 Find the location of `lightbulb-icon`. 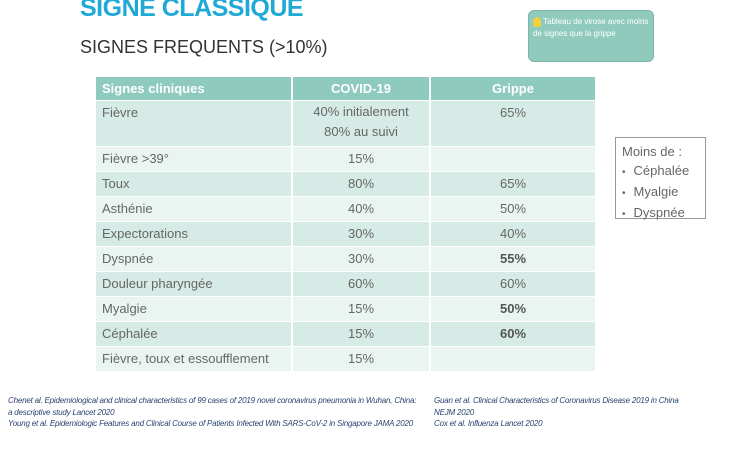

lightbulb-icon is located at coordinates (537, 21).